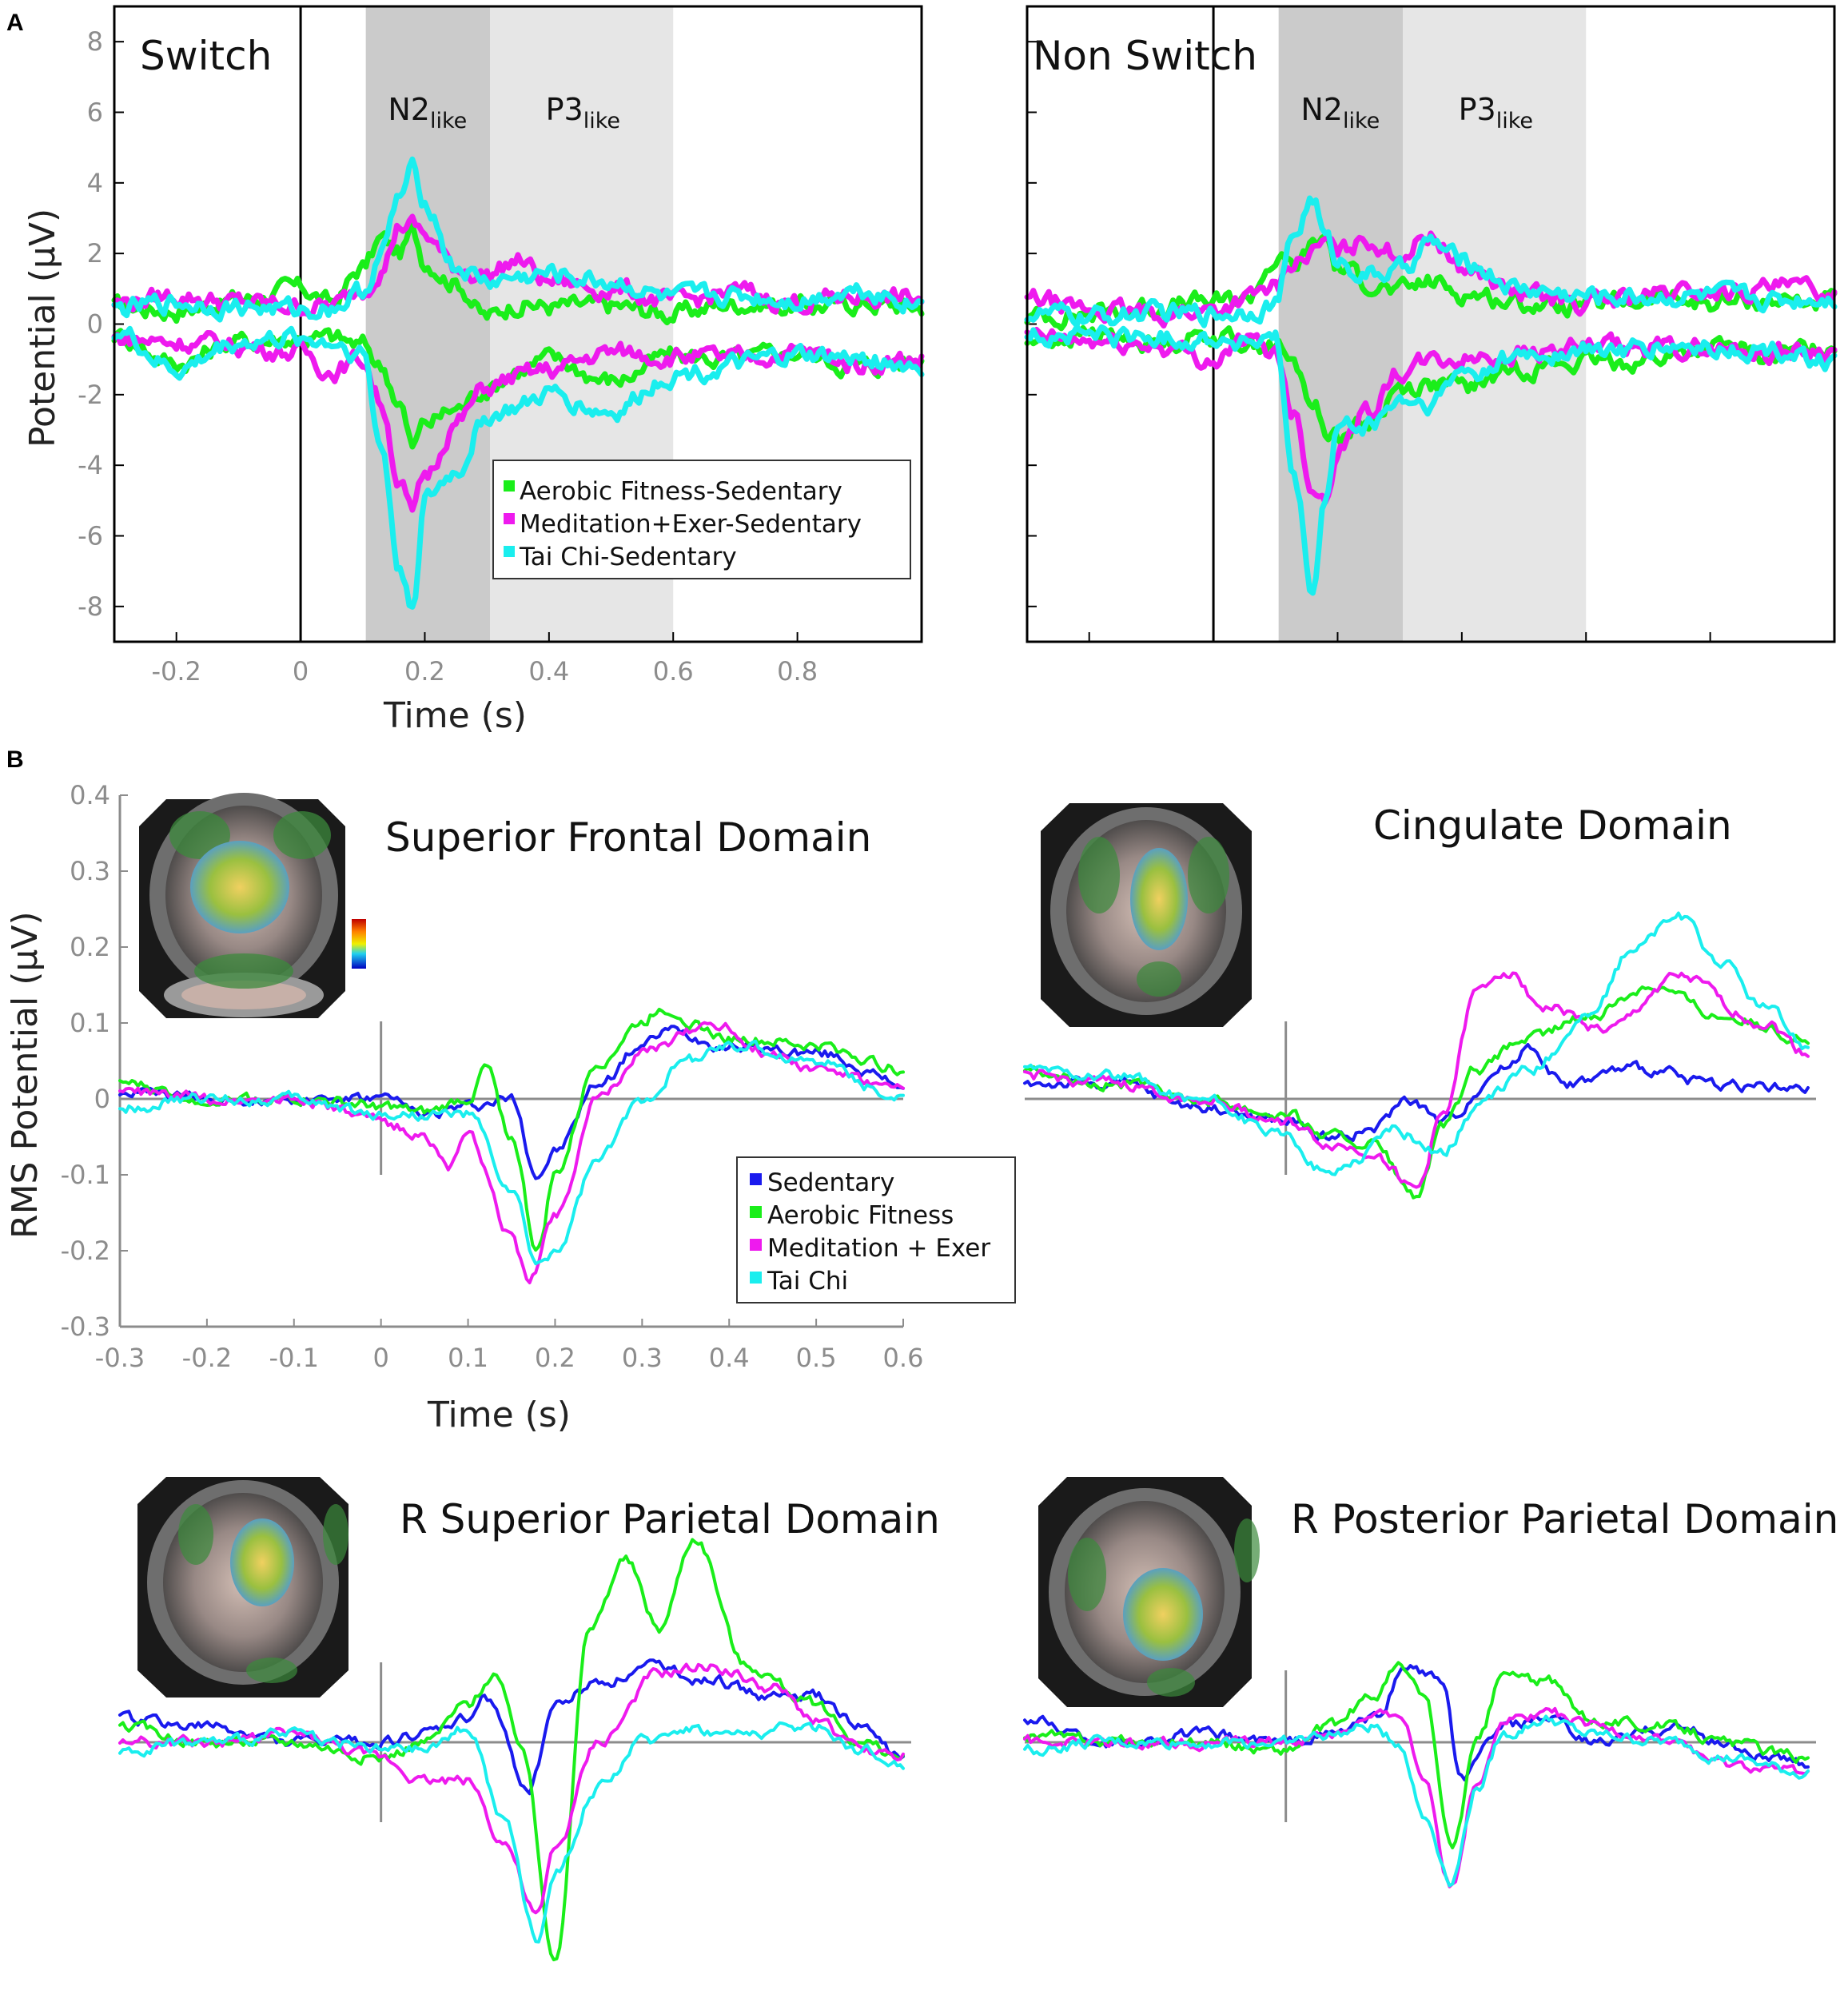 The image size is (1848, 1998). I want to click on legend-entry-aerobic-fitness: Aerobic Fitness, so click(860, 1215).